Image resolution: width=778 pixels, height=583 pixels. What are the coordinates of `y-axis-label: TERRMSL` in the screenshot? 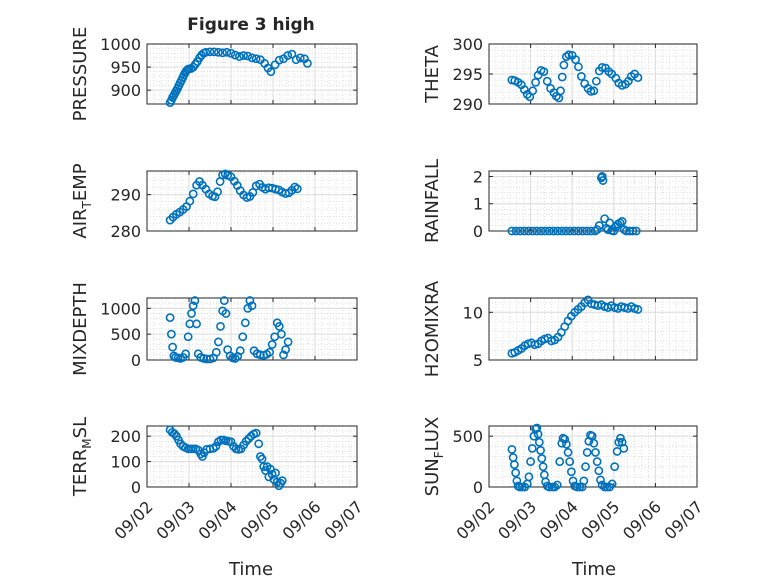 It's located at (82, 457).